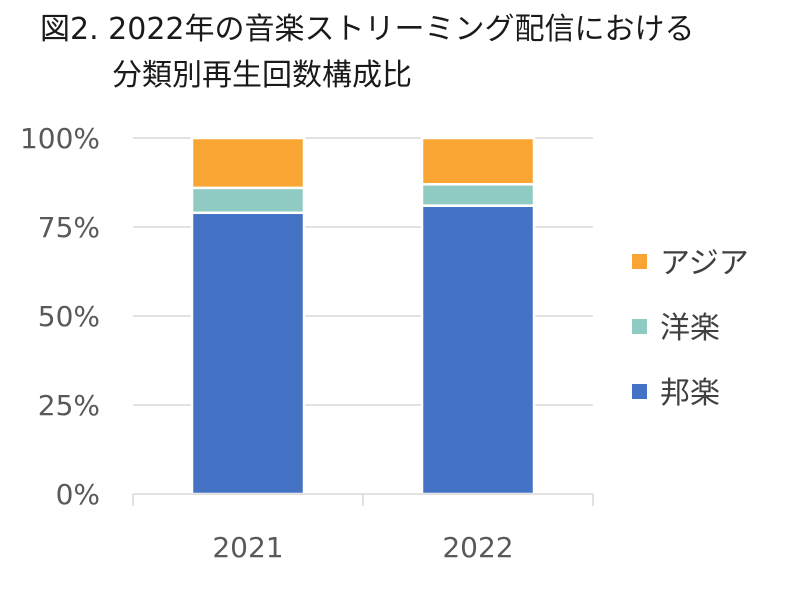  Describe the element at coordinates (367, 29) in the screenshot. I see `chart-title-line1: 図2. 2022年の音楽ストリーミング配信における` at that location.